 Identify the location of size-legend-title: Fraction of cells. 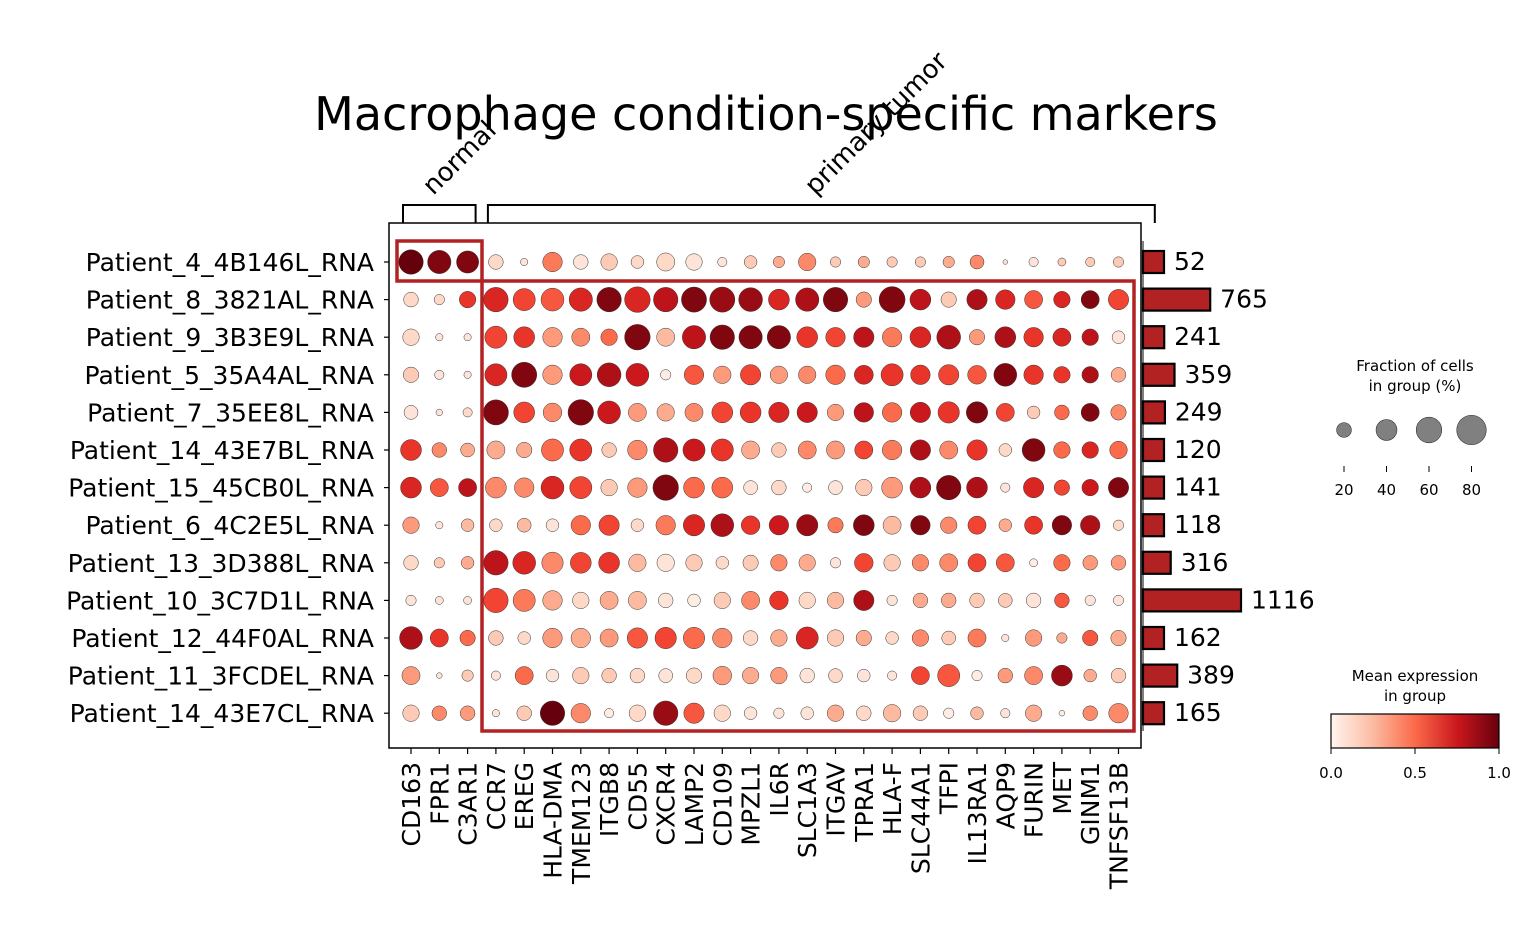
(1415, 366).